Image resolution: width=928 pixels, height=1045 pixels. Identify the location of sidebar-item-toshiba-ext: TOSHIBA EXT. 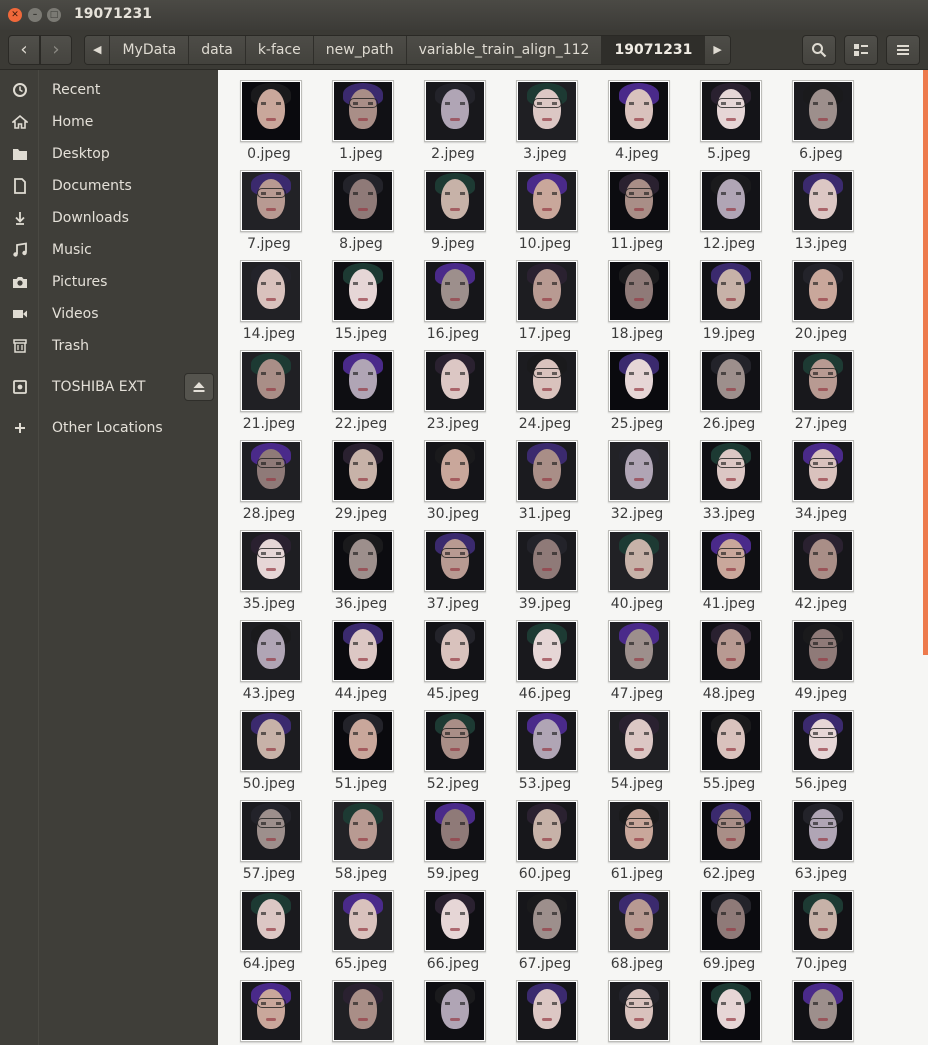
(109, 387).